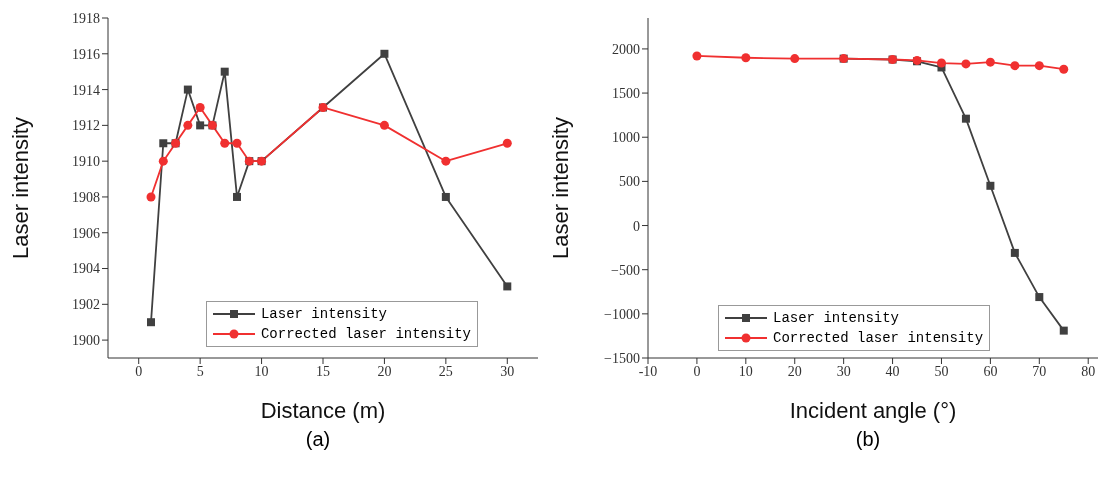 This screenshot has width=1116, height=481. What do you see at coordinates (873, 410) in the screenshot?
I see `x-axis-title: Incident angle (°)` at bounding box center [873, 410].